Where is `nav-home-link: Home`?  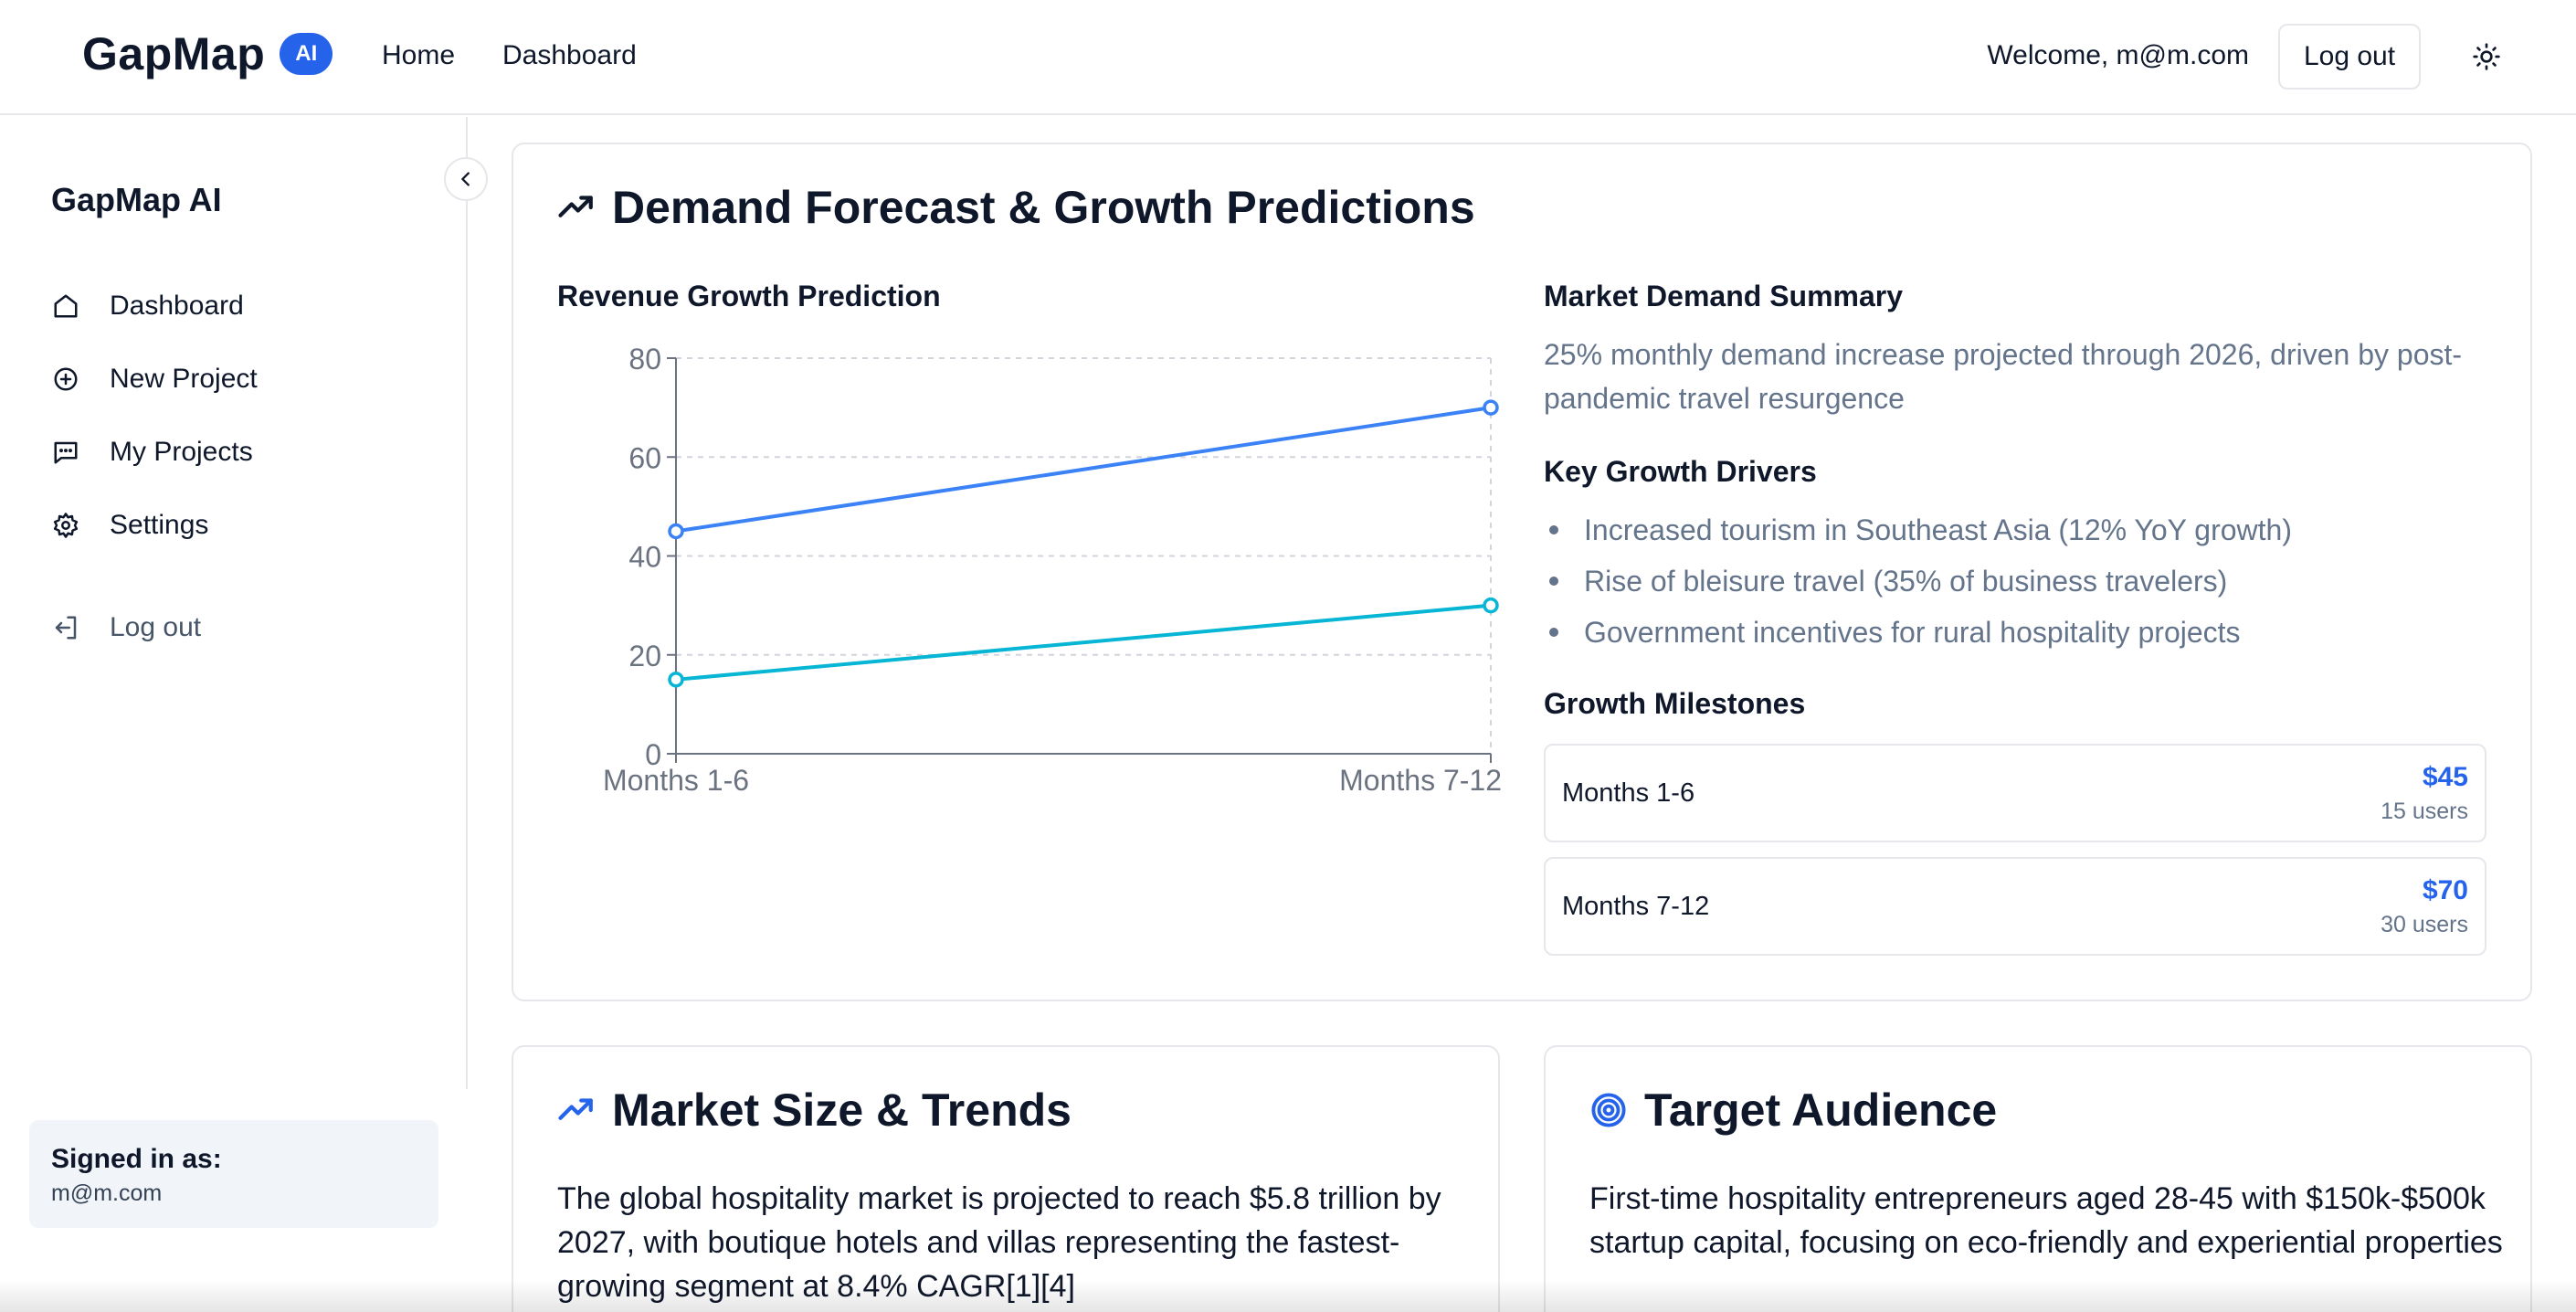 nav-home-link: Home is located at coordinates (419, 55).